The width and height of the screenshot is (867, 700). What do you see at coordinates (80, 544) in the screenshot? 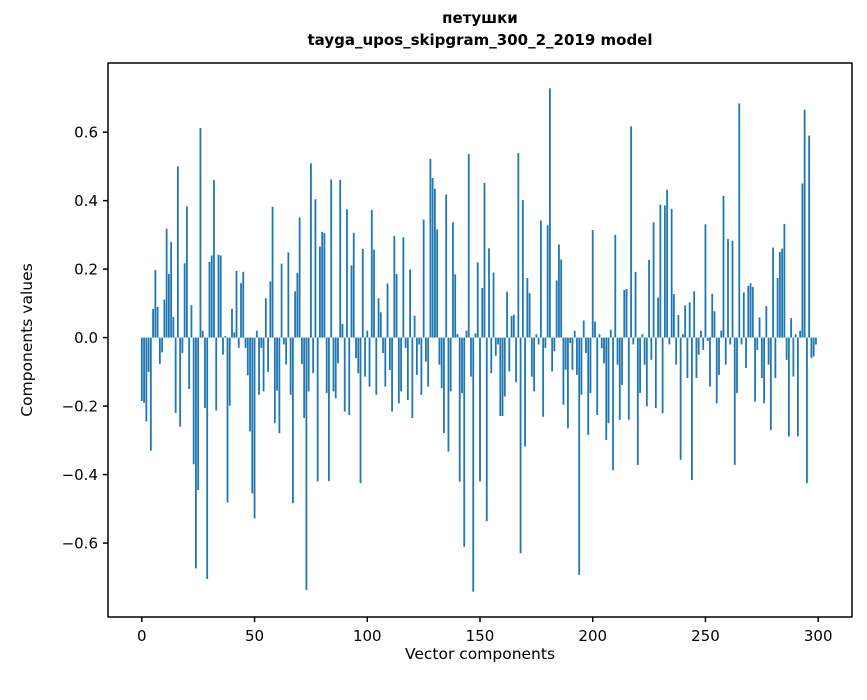
I see `y-tick-label: −0.6` at bounding box center [80, 544].